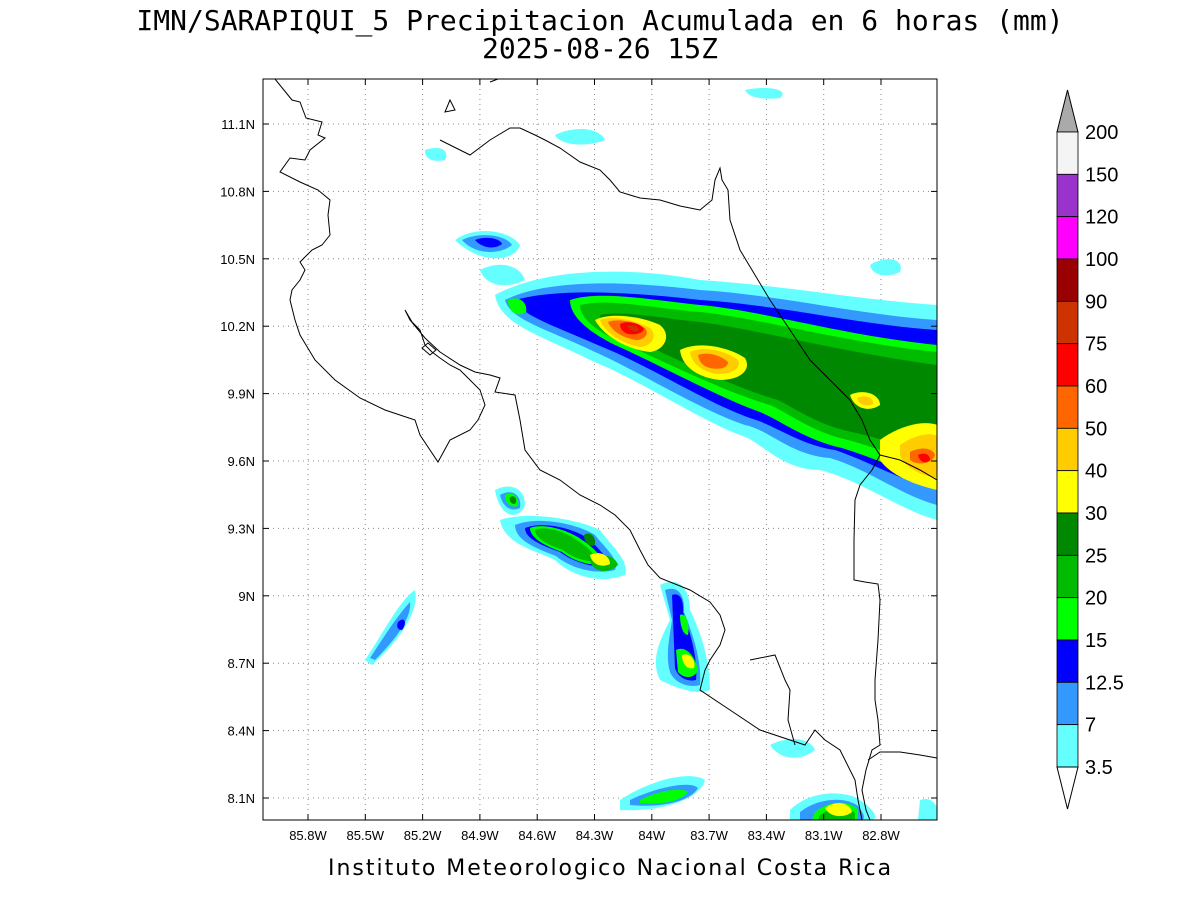 Image resolution: width=1200 pixels, height=900 pixels. I want to click on colorbar-label: 25, so click(1096, 556).